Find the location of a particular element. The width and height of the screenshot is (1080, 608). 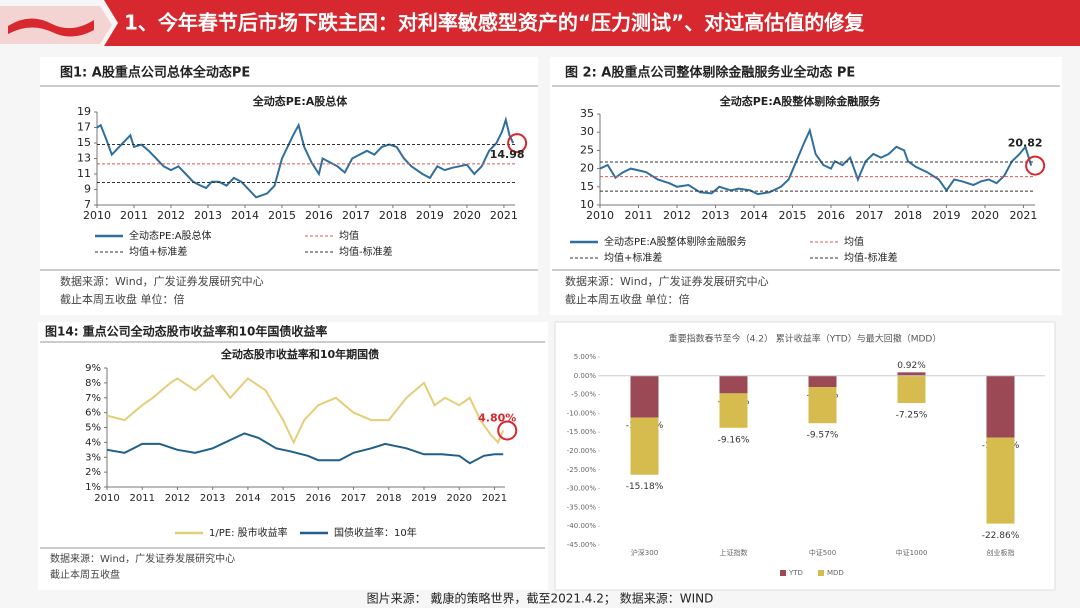

y-tick-label: 13 is located at coordinates (84, 158).